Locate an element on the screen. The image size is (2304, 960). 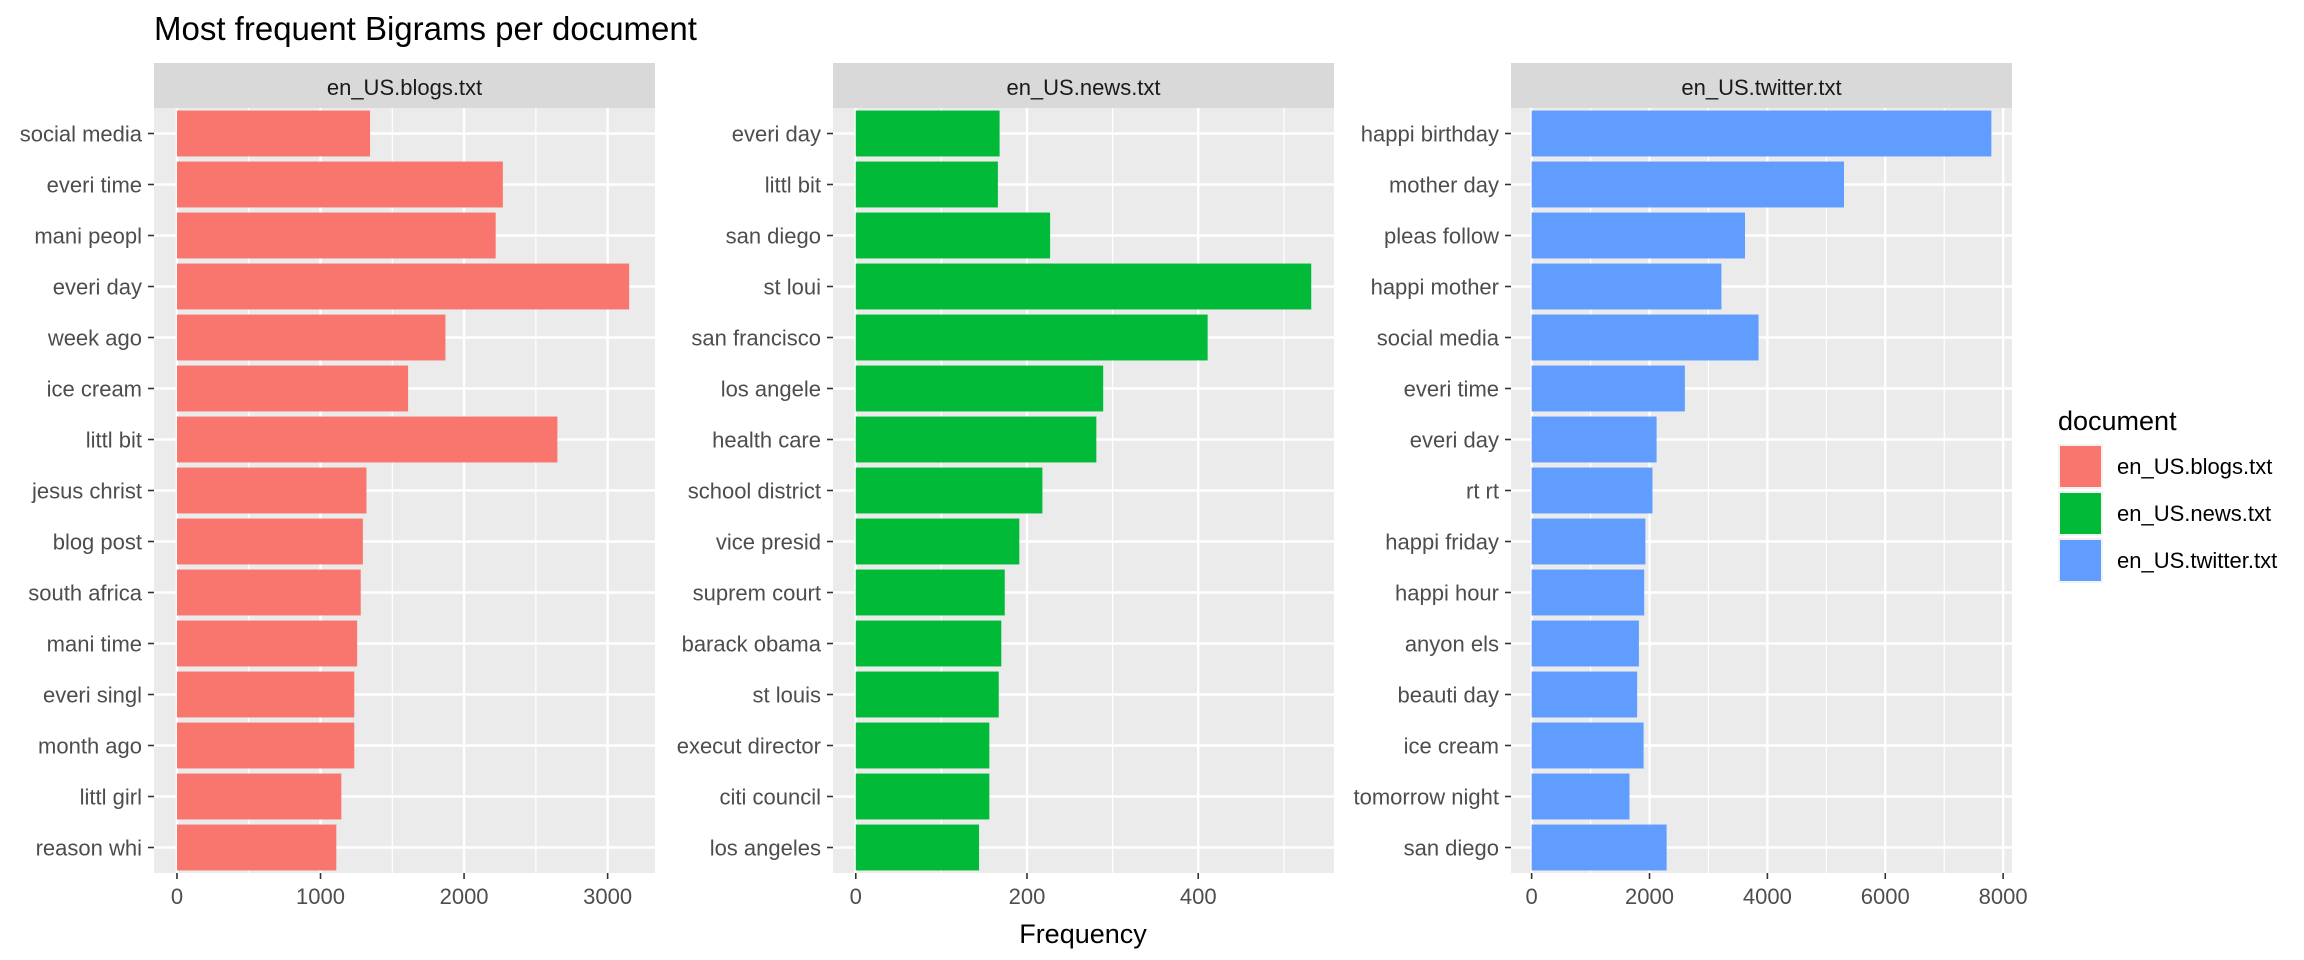
category-label: los angele is located at coordinates (771, 389).